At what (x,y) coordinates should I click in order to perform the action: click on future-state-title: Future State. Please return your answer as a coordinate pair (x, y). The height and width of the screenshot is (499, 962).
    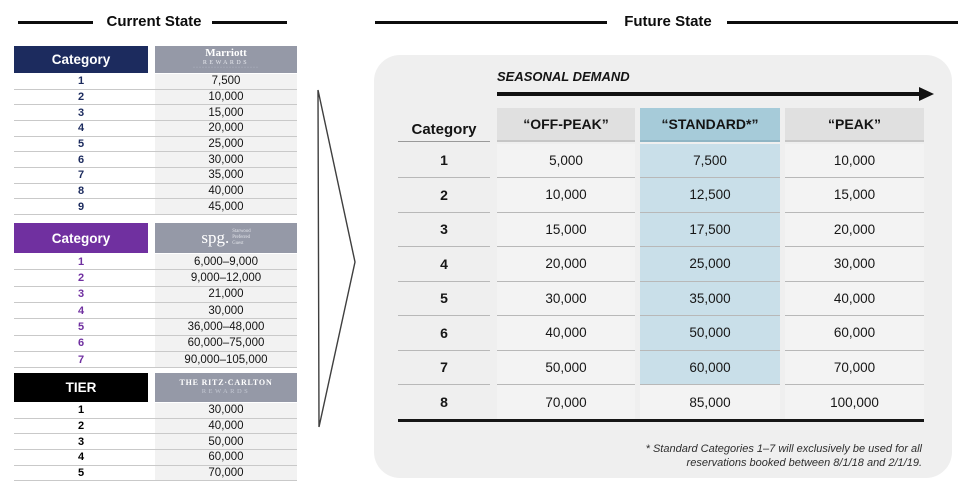
    Looking at the image, I should click on (668, 21).